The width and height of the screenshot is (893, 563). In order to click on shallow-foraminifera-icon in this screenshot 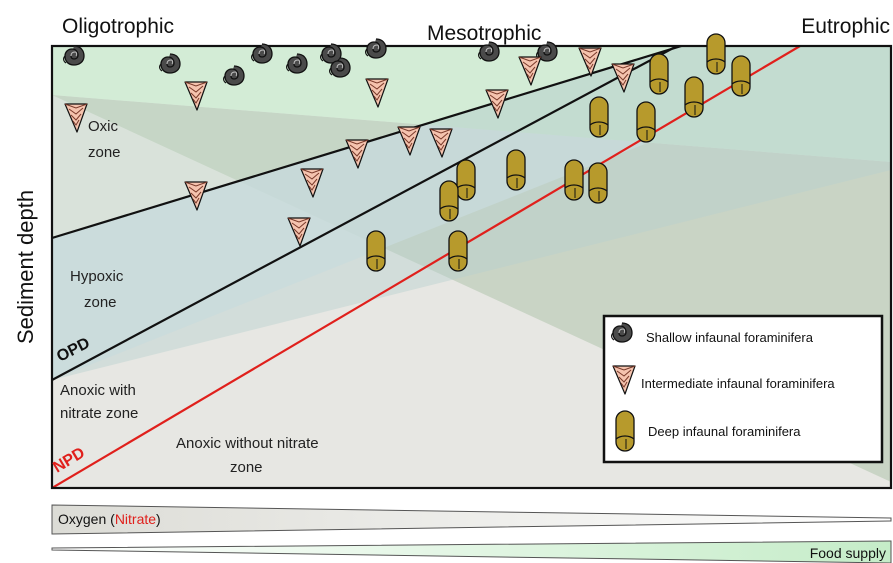, I will do `click(375, 48)`.